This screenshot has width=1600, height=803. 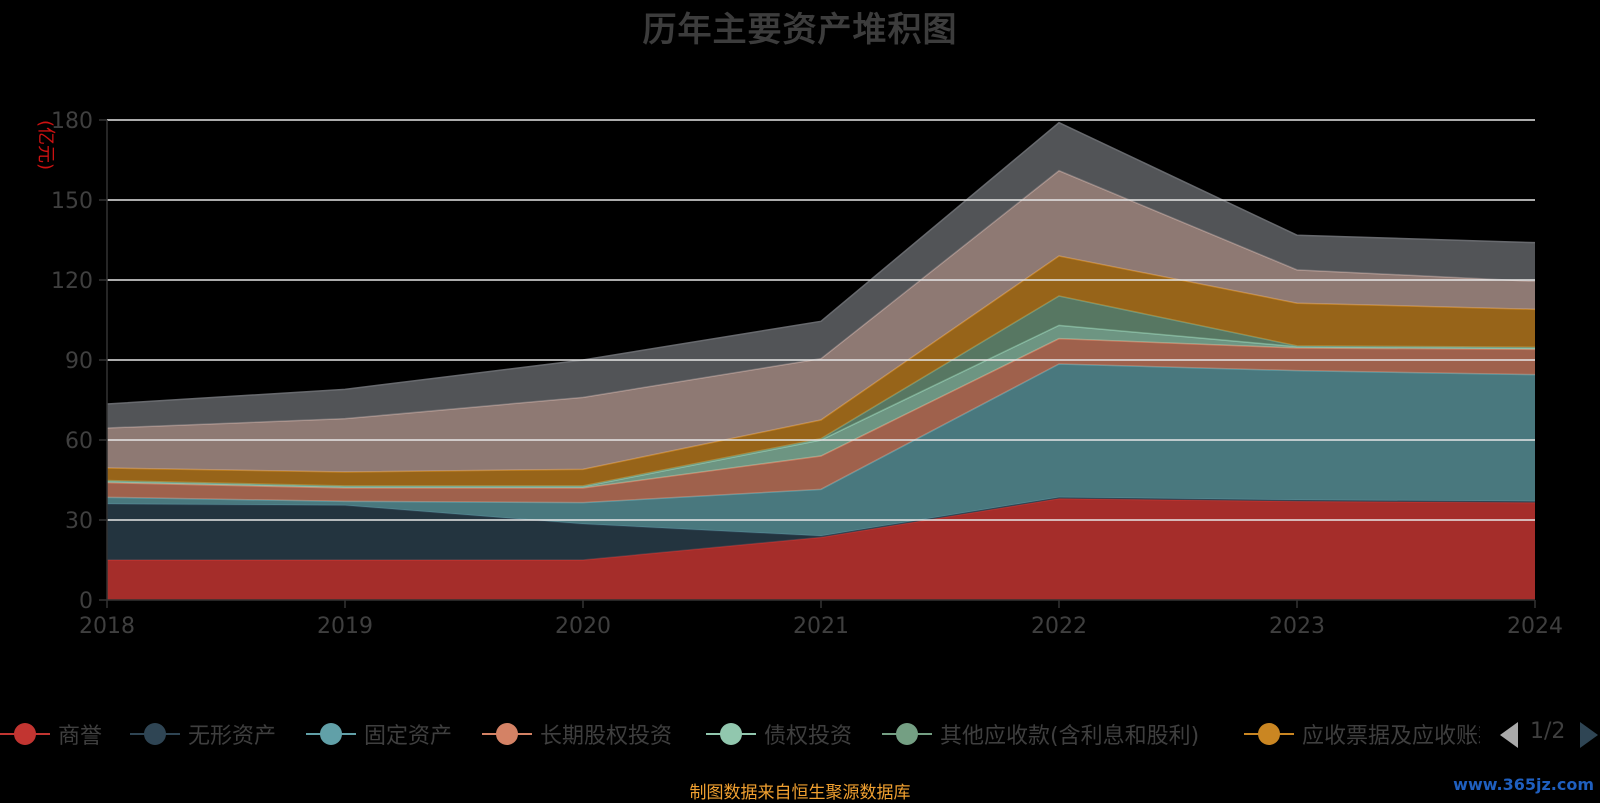 I want to click on legend-item: 长期股权投资, so click(x=577, y=734).